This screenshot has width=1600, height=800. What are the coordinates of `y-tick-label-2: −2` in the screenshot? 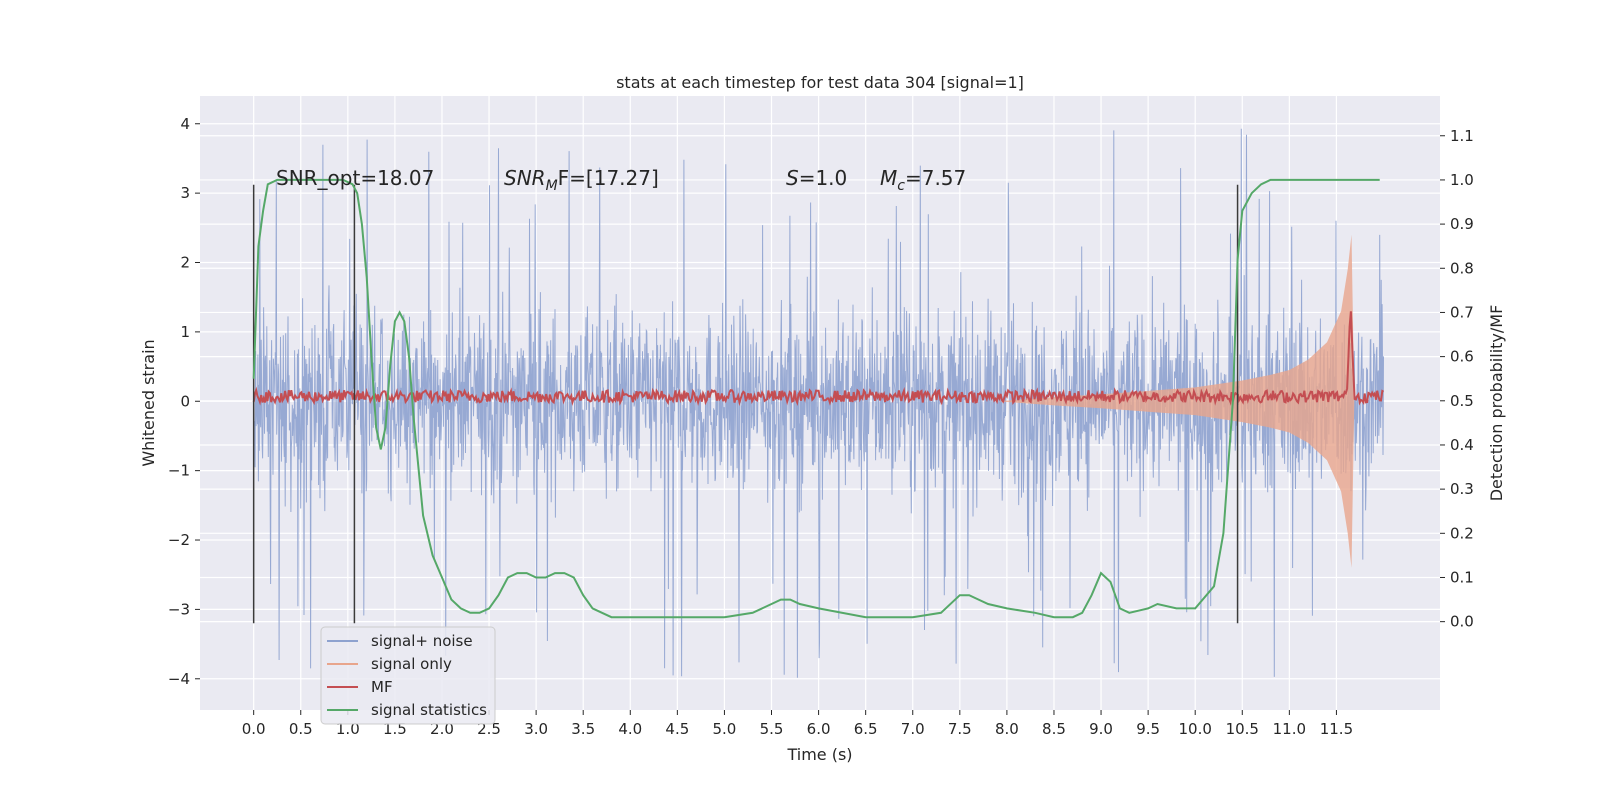 It's located at (179, 540).